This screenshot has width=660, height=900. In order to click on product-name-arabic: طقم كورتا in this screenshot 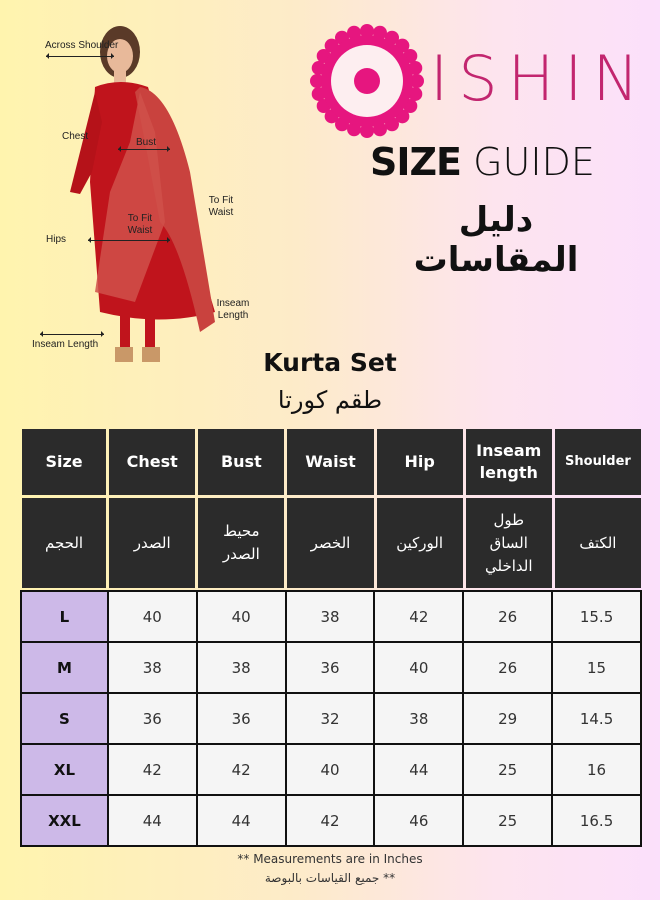, I will do `click(330, 400)`.